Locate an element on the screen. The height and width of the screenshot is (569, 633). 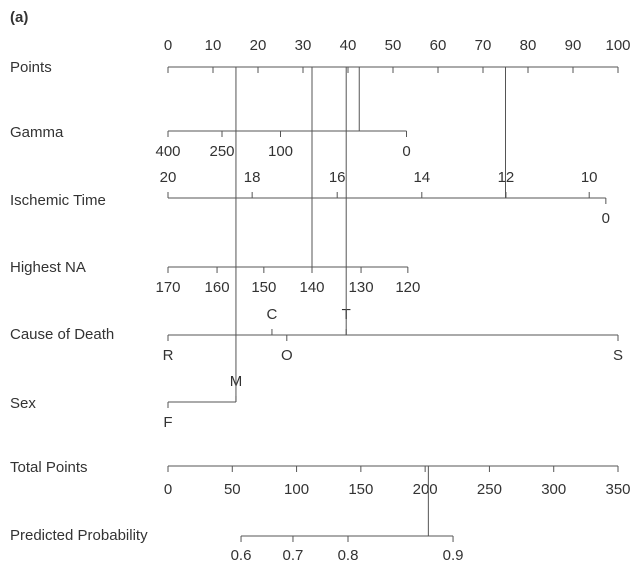
tick-label: R is located at coordinates (168, 355).